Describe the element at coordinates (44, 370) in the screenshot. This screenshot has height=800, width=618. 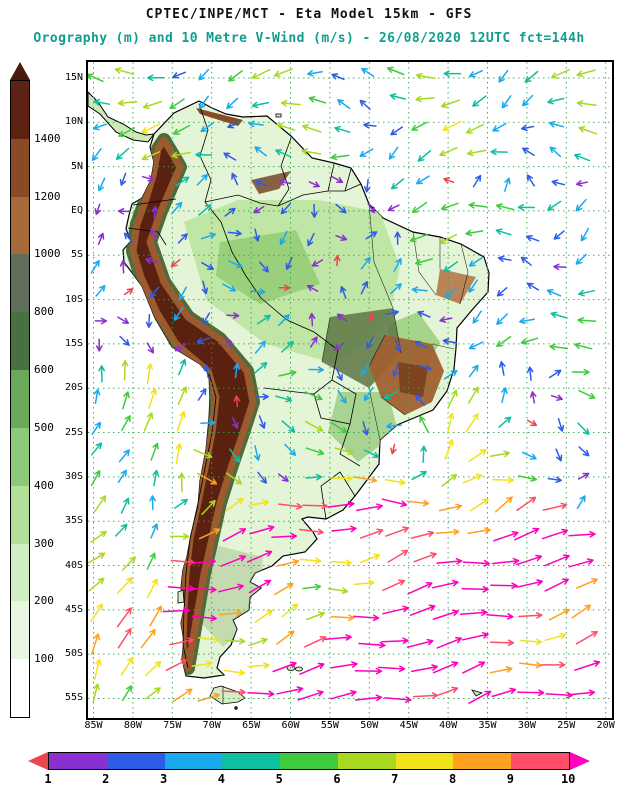
I see `orography-scale-label: 600` at that location.